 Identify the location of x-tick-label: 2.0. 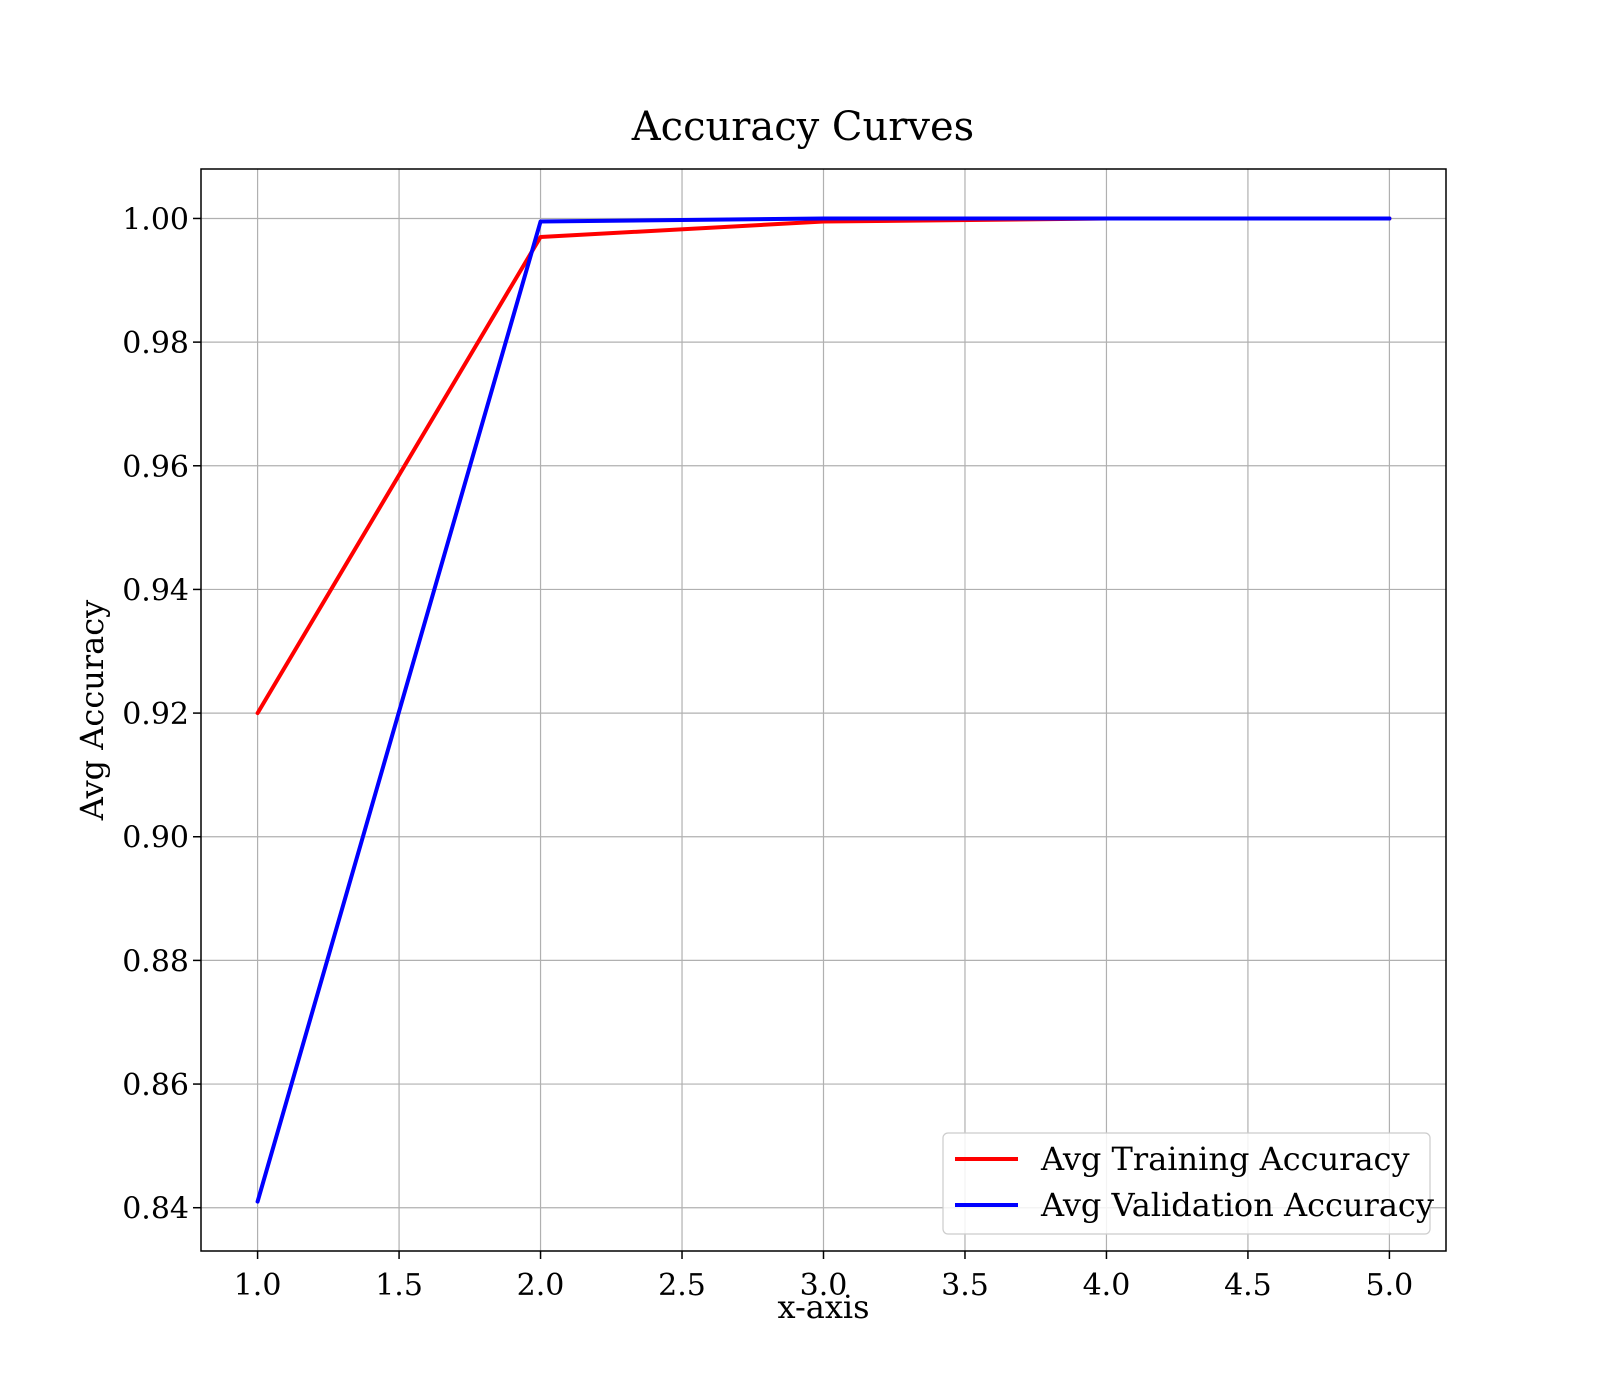
(541, 1285).